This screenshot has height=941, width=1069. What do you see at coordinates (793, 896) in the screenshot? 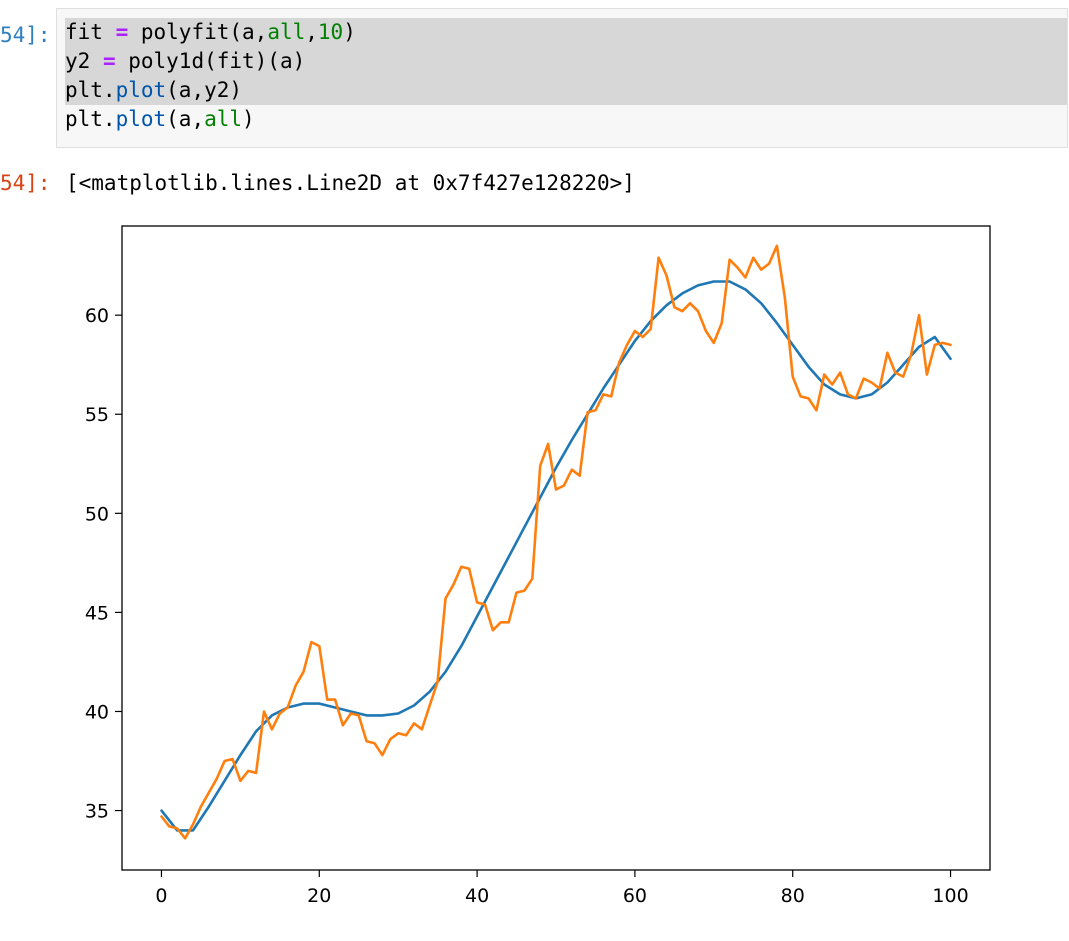
I see `x-tick-label: 80` at bounding box center [793, 896].